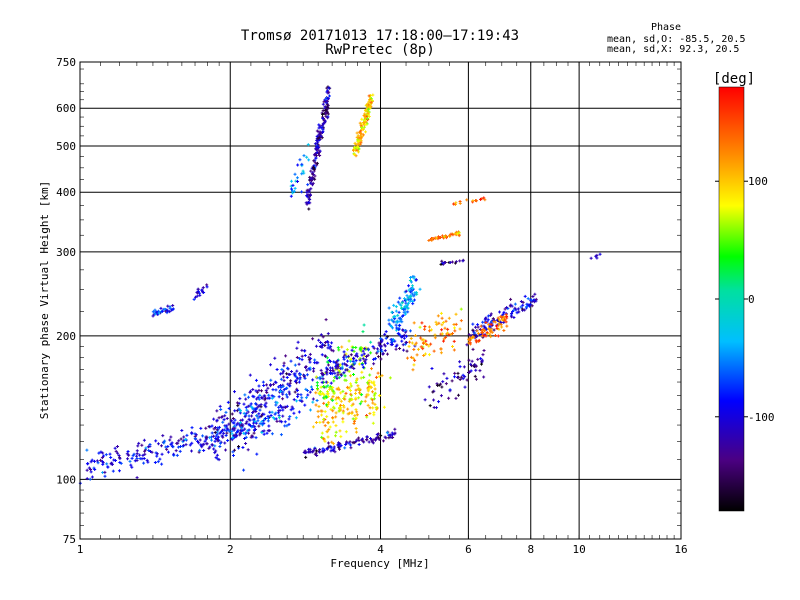  I want to click on y-tick-label: 300, so click(66, 252).